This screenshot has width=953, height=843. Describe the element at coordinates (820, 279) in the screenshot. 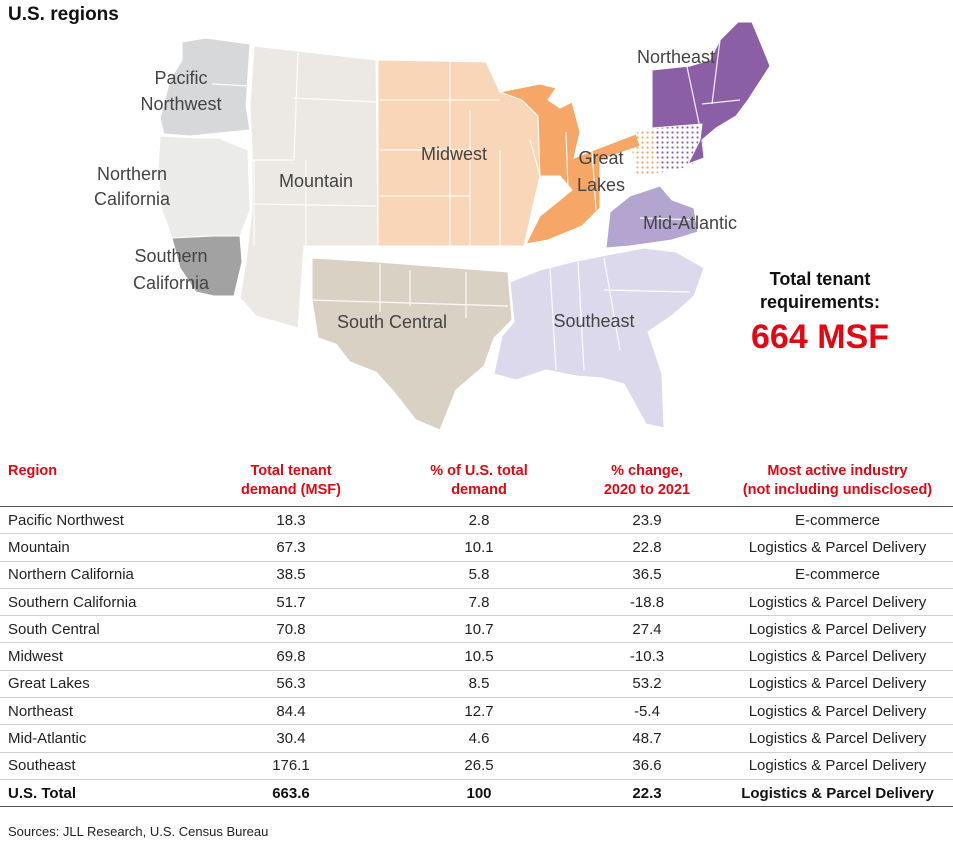

I see `total-requirements-label: Total tenant` at that location.